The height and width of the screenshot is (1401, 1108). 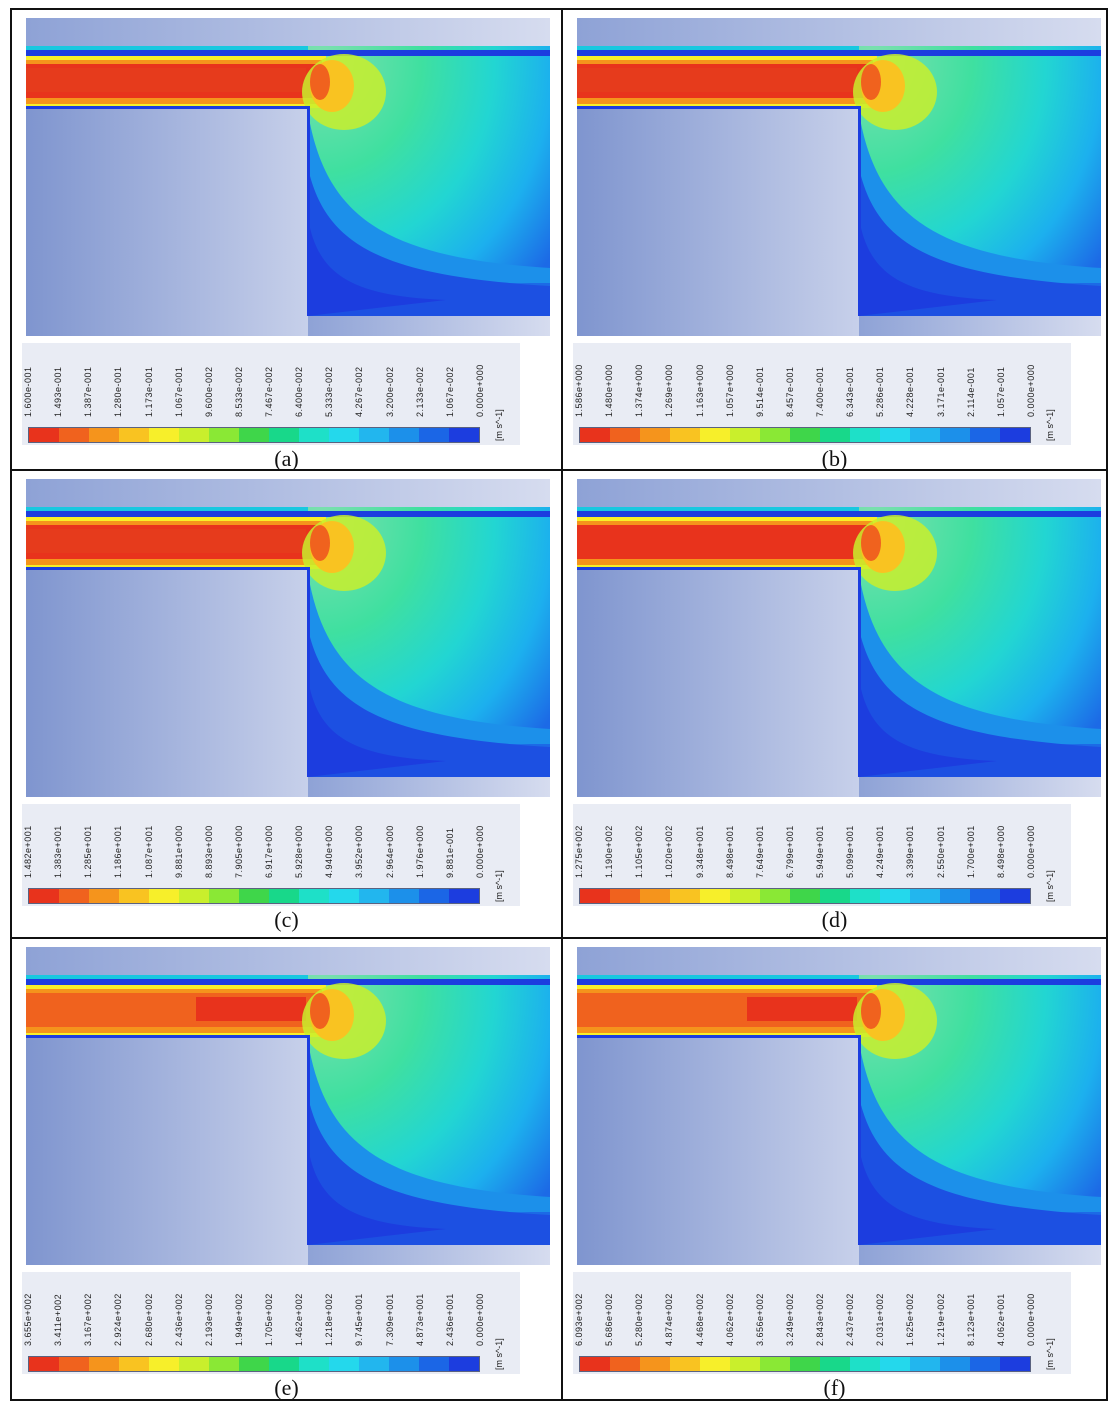 I want to click on legend-tick-label: 3.411e+002, so click(x=58, y=1319).